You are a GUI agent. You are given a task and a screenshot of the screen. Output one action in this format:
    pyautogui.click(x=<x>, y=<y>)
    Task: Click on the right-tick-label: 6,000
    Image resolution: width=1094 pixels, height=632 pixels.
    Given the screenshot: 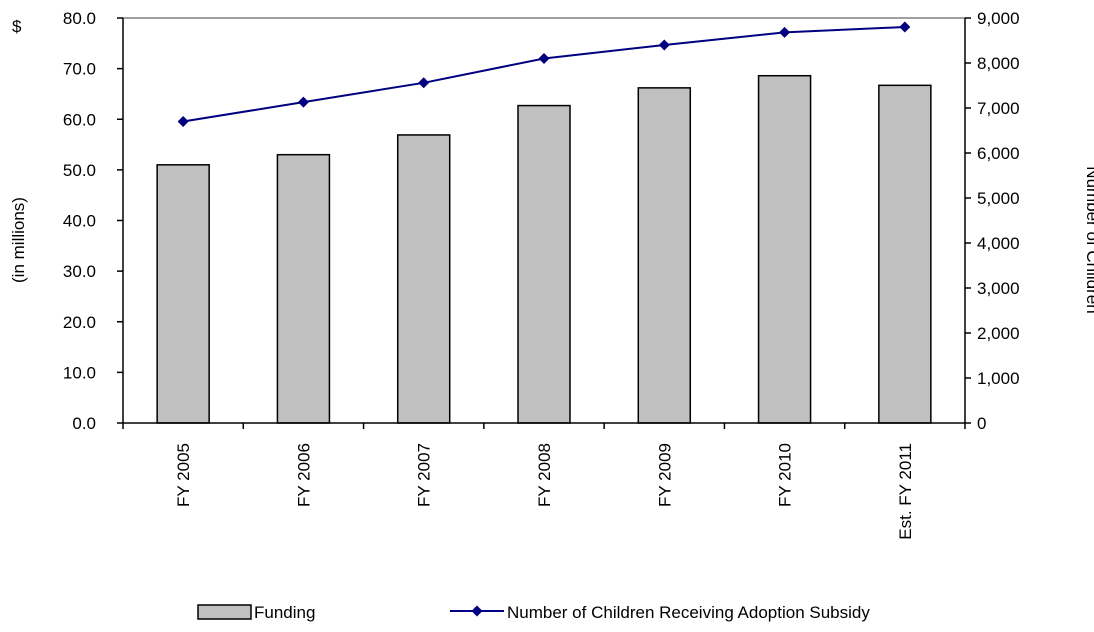 What is the action you would take?
    pyautogui.click(x=998, y=153)
    